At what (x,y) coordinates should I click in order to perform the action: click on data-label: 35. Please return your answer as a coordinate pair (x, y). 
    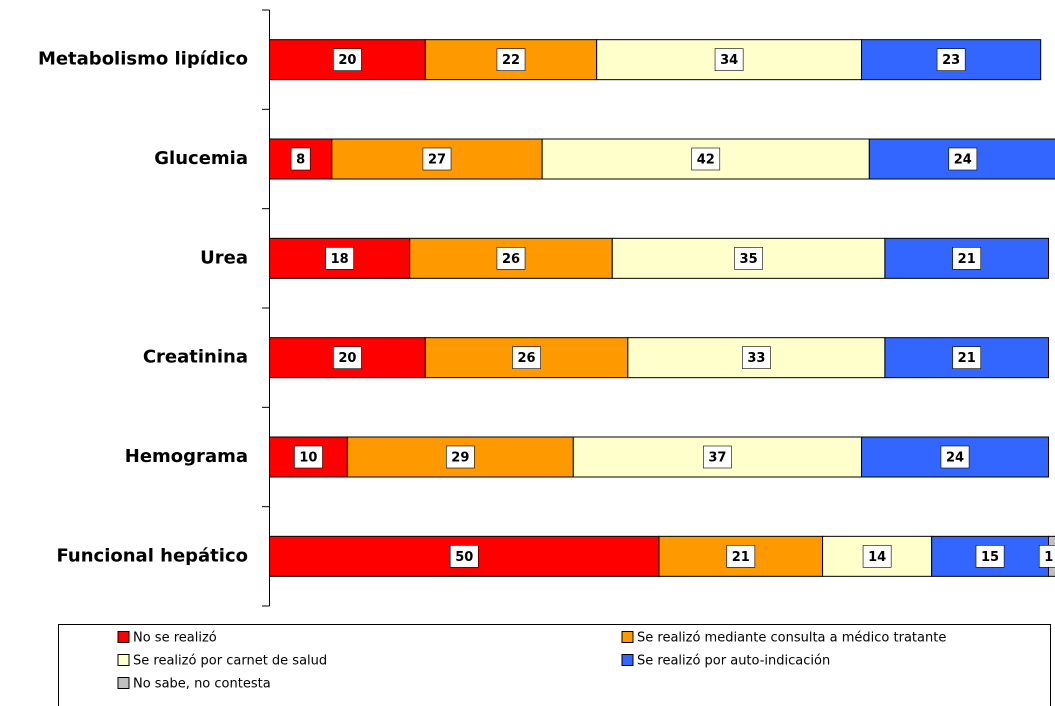
    Looking at the image, I should click on (749, 259).